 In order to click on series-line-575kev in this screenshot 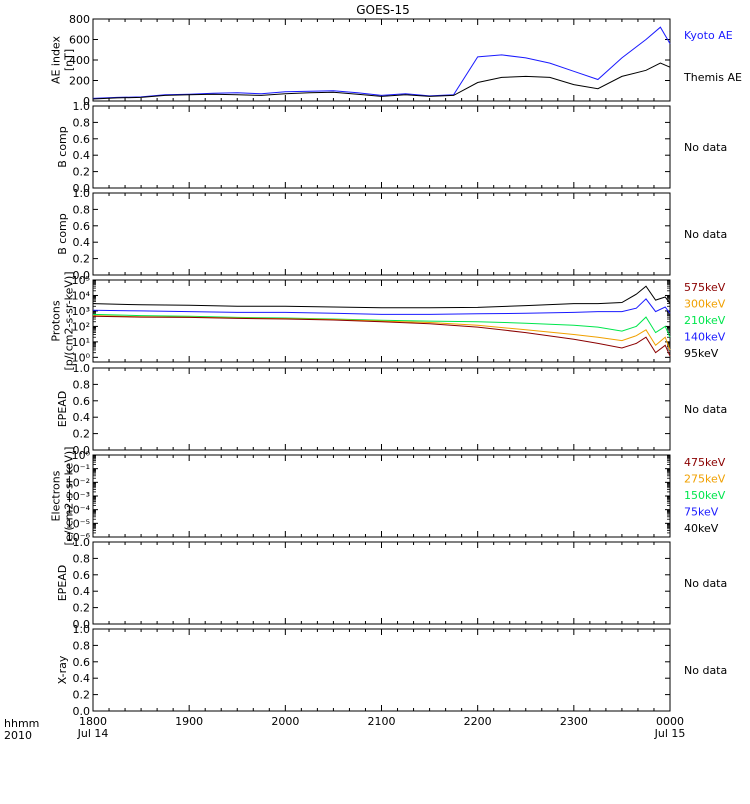, I will do `click(381, 336)`.